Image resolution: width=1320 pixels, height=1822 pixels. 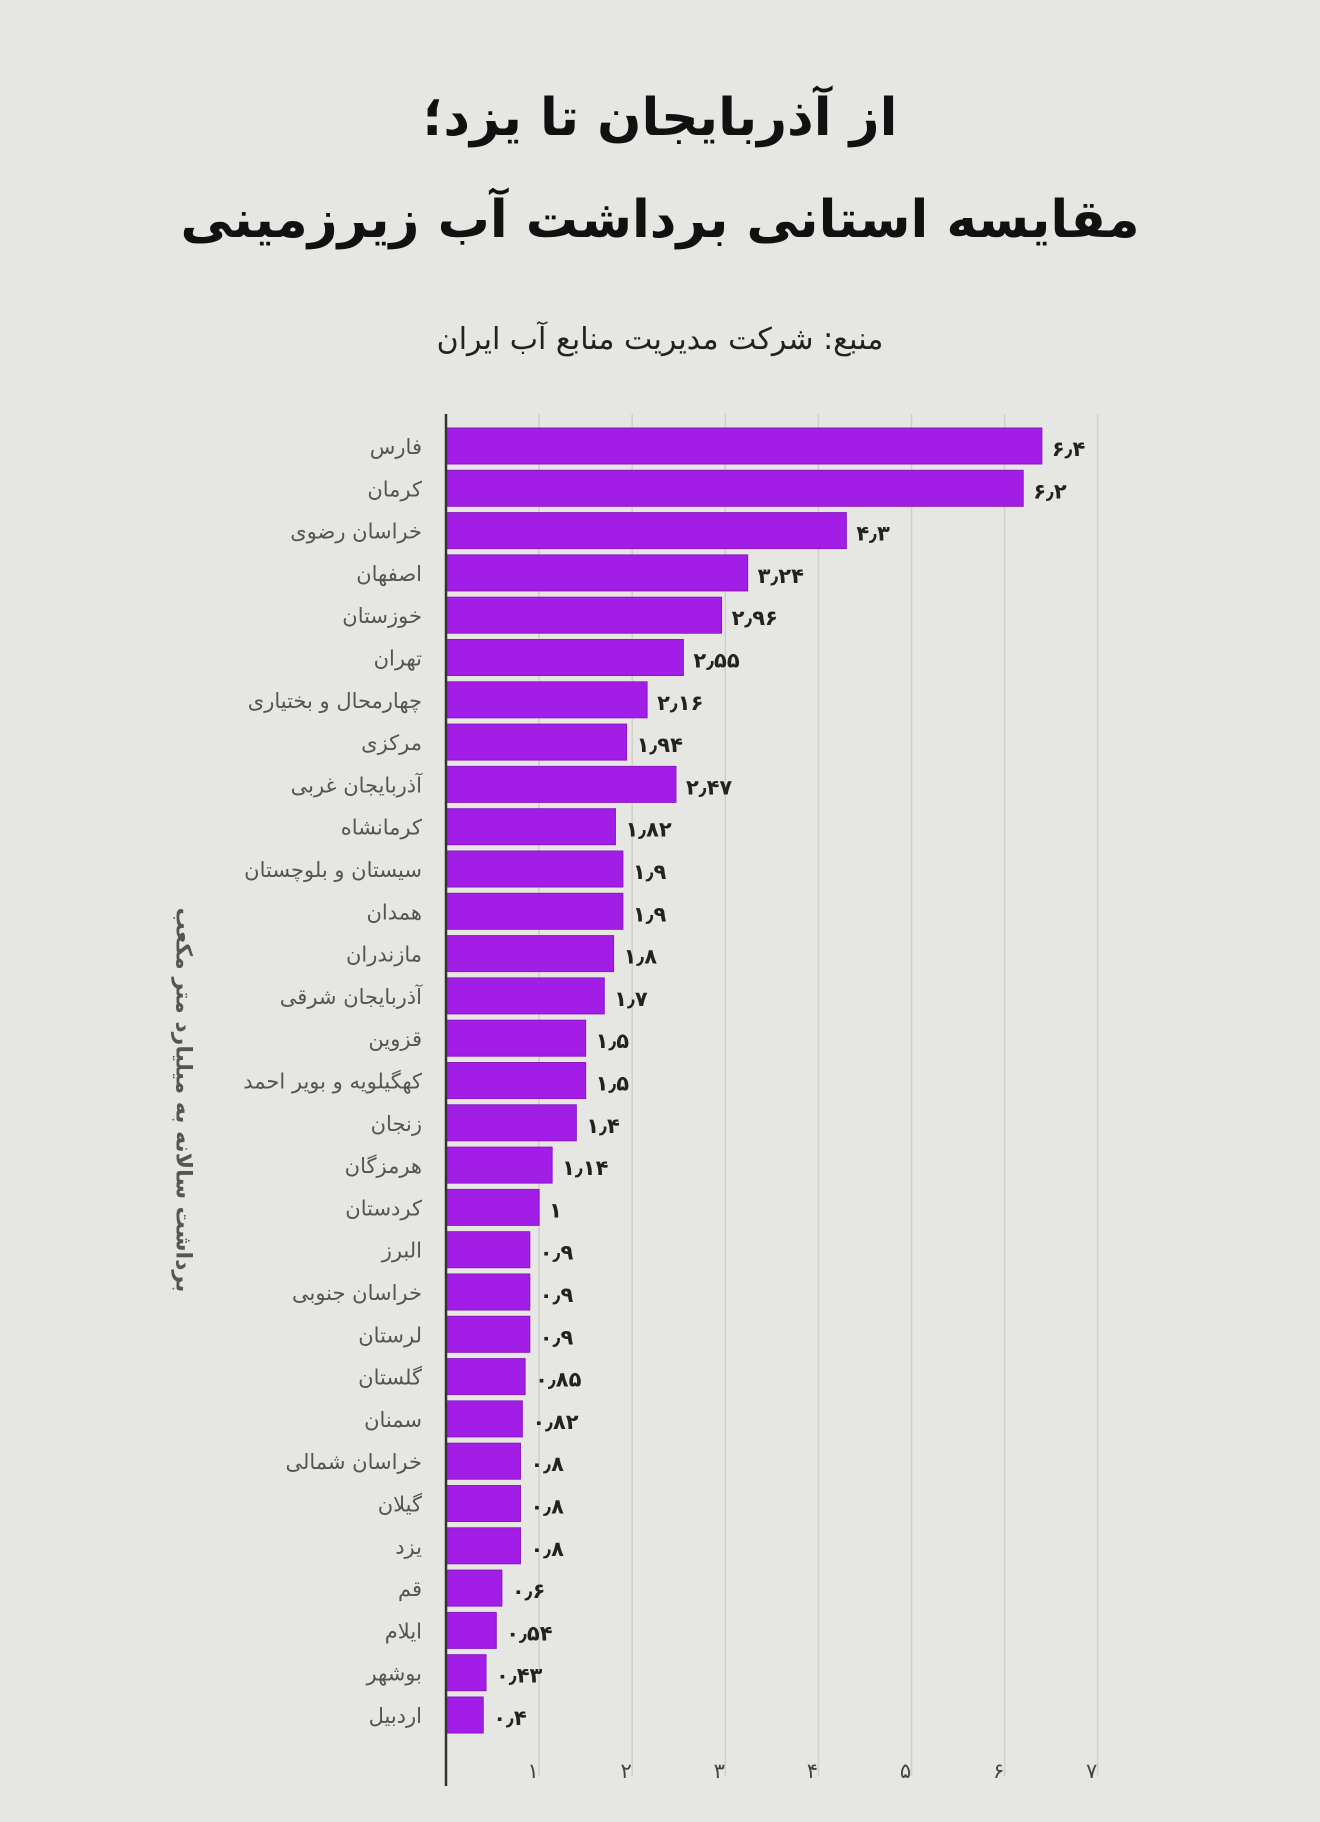 What do you see at coordinates (400, 1505) in the screenshot?
I see `category-label: گیلان` at bounding box center [400, 1505].